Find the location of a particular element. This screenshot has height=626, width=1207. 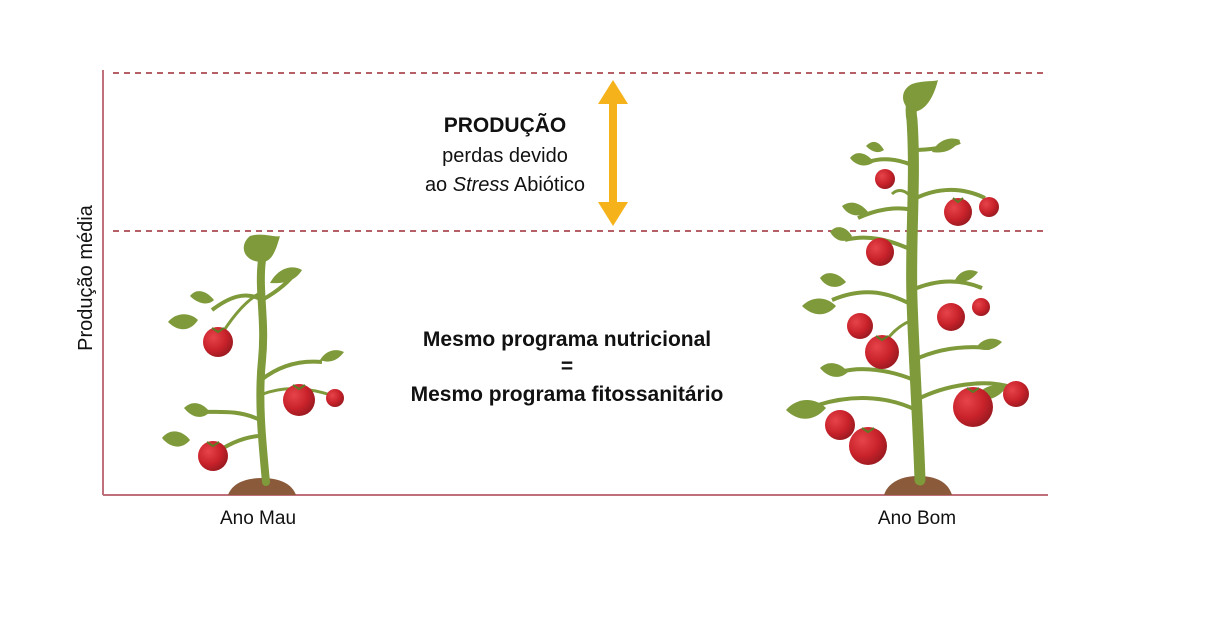

gap-line-3: ao Stress Abiótico is located at coordinates (505, 185).